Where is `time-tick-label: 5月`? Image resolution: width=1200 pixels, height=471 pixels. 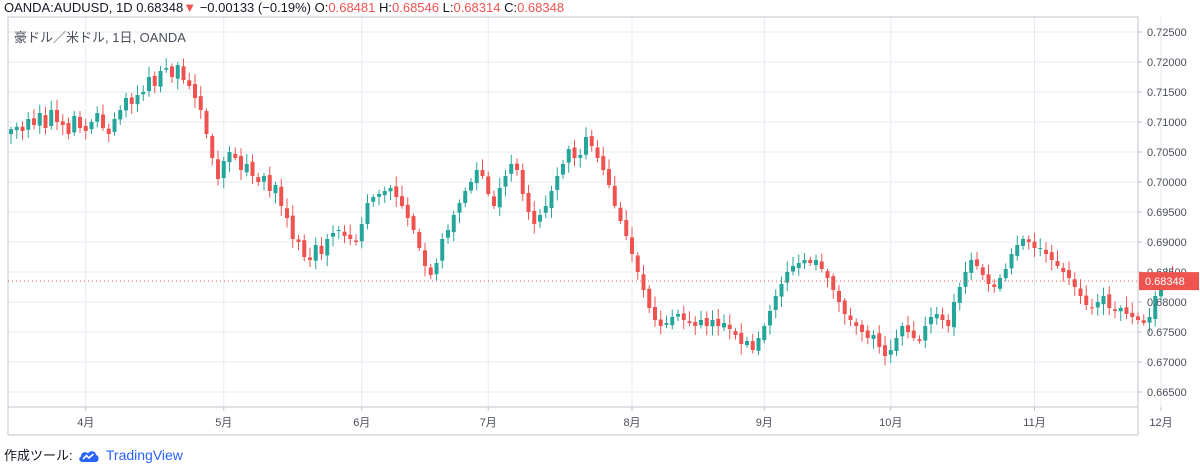 time-tick-label: 5月 is located at coordinates (223, 423).